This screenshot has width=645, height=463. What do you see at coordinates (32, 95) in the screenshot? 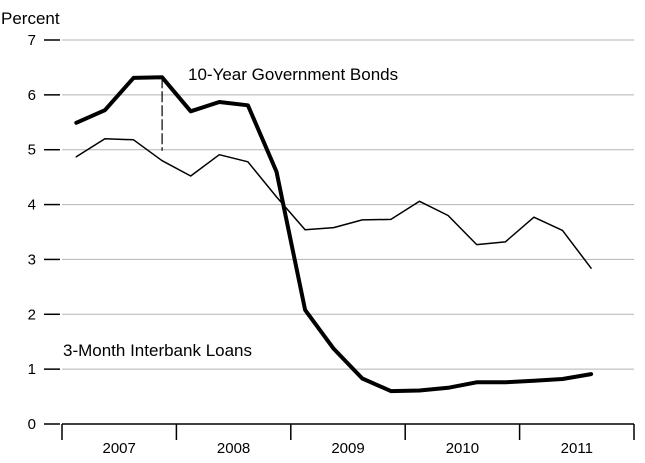
I see `y-tick-label-6: 6` at bounding box center [32, 95].